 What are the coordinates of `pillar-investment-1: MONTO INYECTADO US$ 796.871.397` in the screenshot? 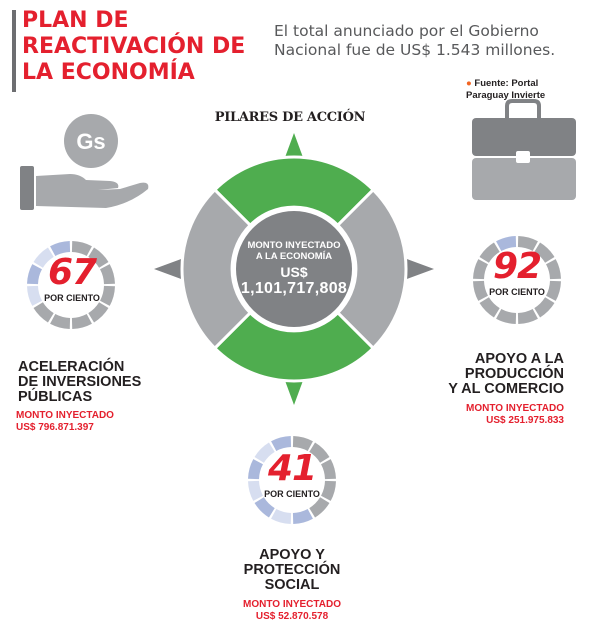 It's located at (65, 422).